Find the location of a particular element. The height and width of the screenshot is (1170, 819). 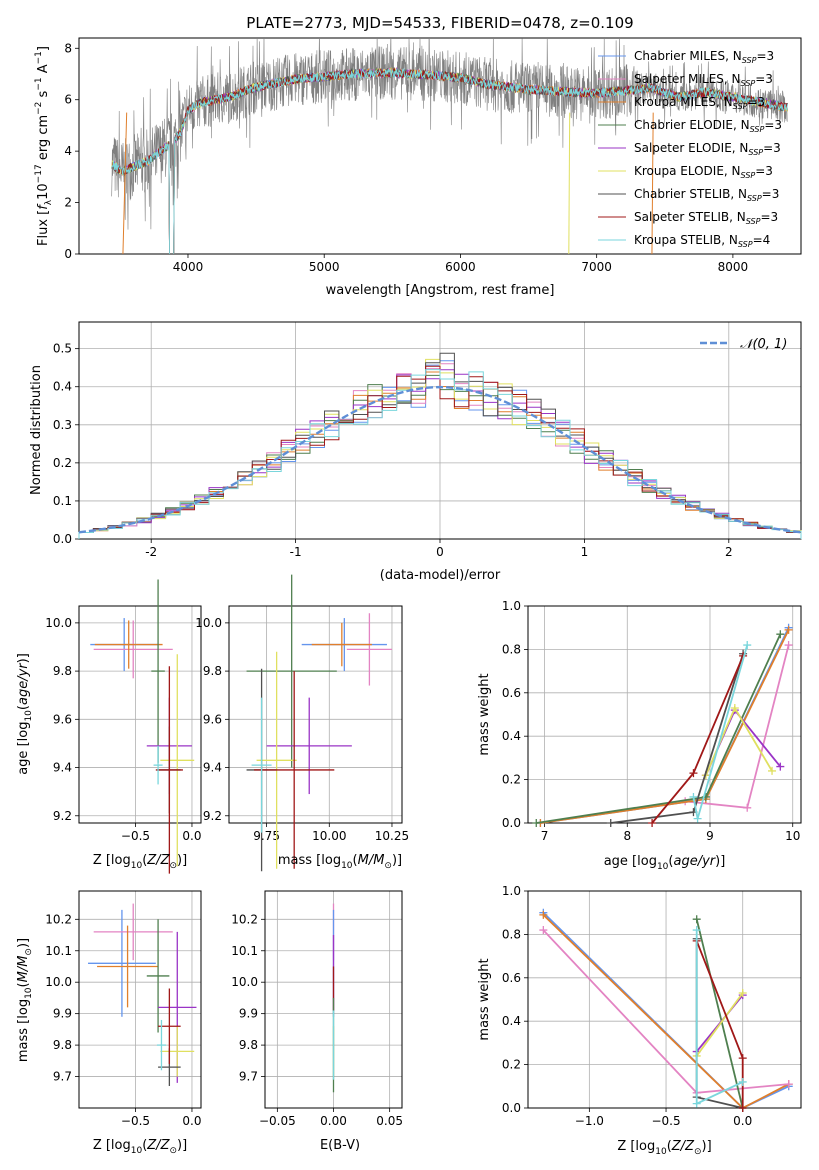

y-tick-label: 0 is located at coordinates (68, 254).